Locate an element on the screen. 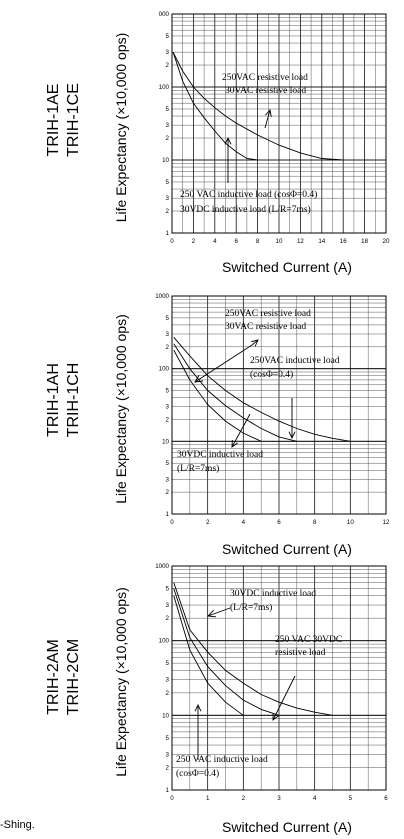 Image resolution: width=404 pixels, height=839 pixels. x-tick-label: 5 is located at coordinates (351, 798).